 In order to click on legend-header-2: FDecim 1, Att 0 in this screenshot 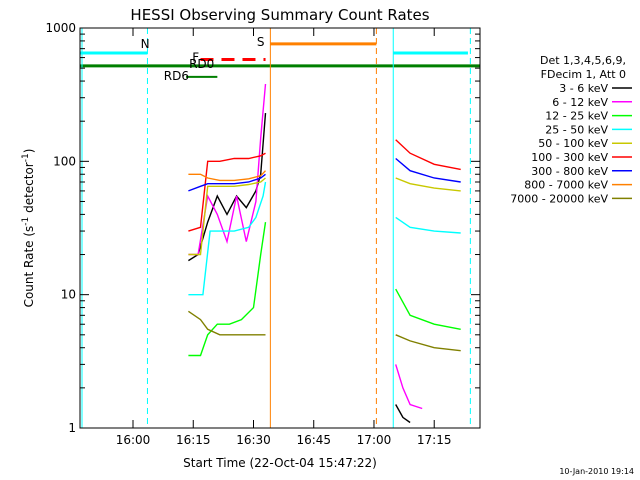, I will do `click(583, 74)`.